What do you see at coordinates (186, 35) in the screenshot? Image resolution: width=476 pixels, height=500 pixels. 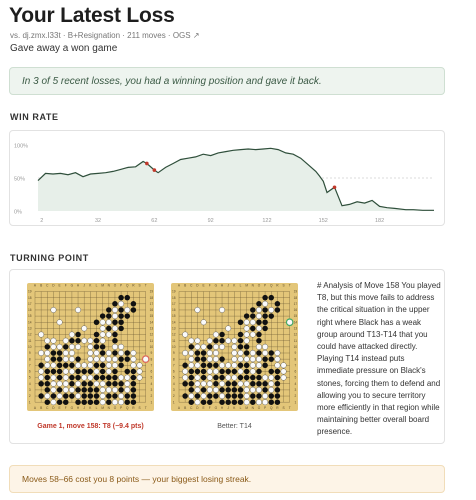 I see `ogs-link: OGS ↗` at bounding box center [186, 35].